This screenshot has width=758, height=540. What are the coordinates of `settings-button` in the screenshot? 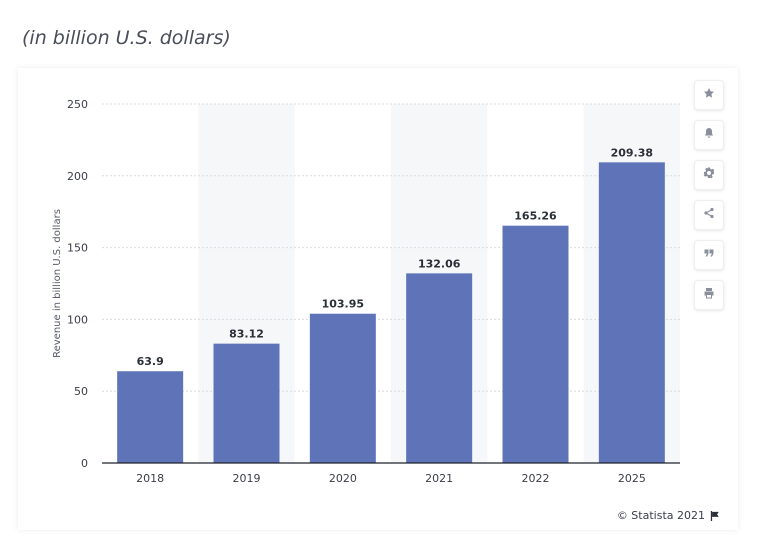 It's located at (709, 175).